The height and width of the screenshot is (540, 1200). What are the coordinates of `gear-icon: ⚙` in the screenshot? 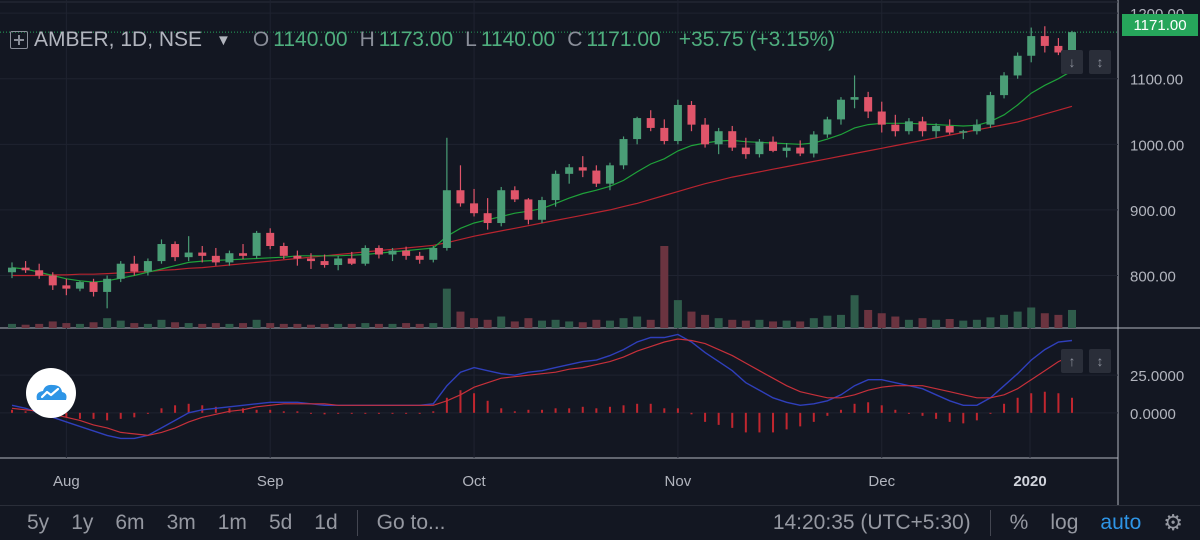 It's located at (1173, 522).